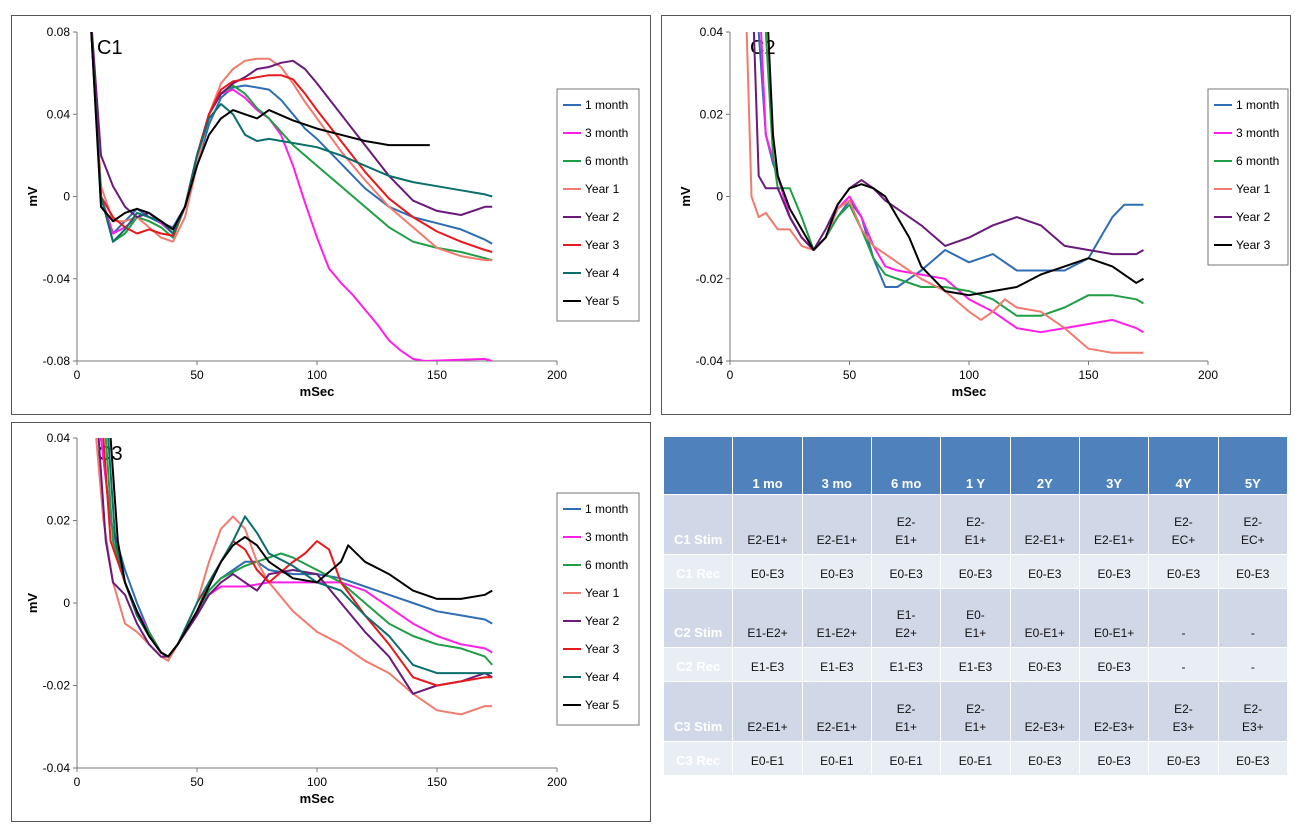 This screenshot has height=830, width=1300. I want to click on x-tick-label: 0, so click(730, 375).